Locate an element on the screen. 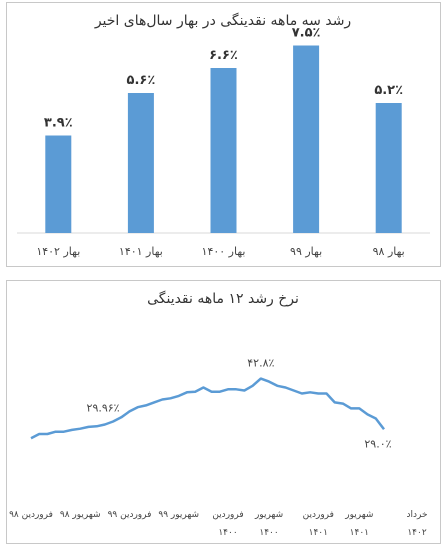 The width and height of the screenshot is (447, 548). line-chart-title: نرخ رشد ۱۲ ماهه نقدینگی is located at coordinates (223, 298).